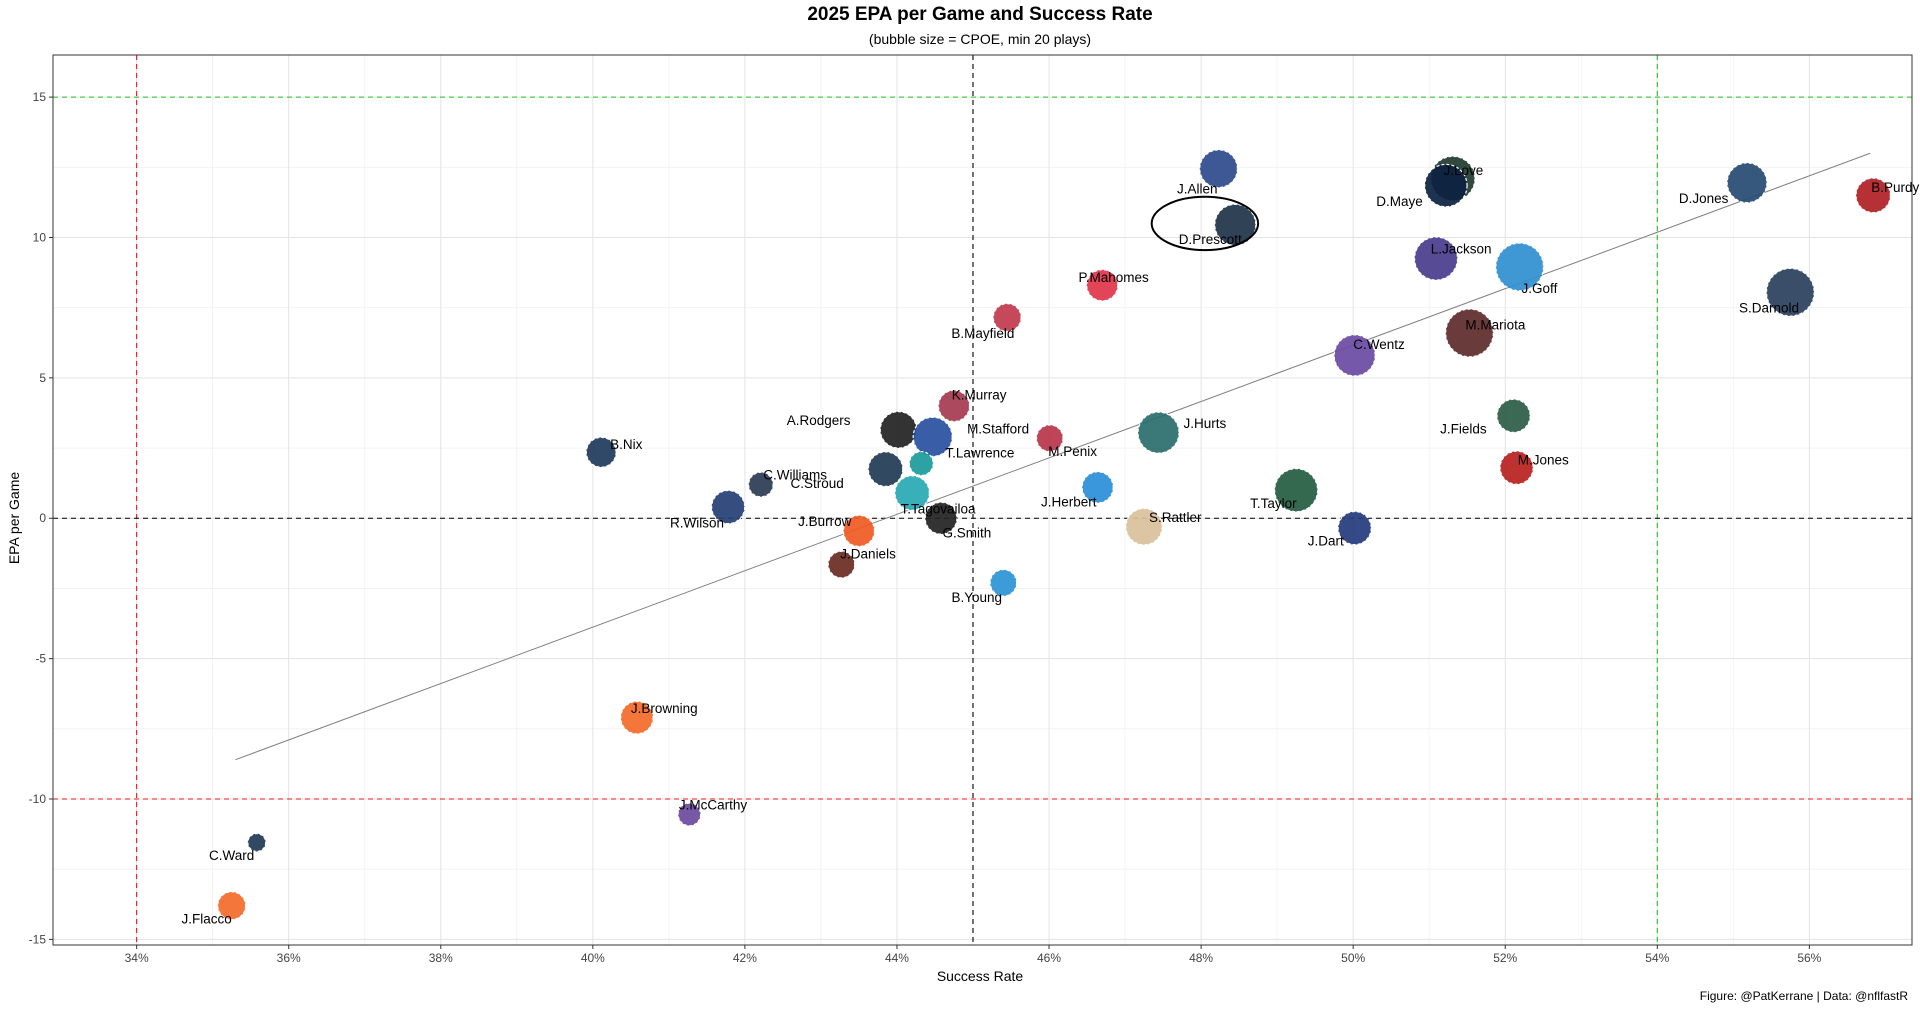  I want to click on point-label: K.Murray, so click(979, 395).